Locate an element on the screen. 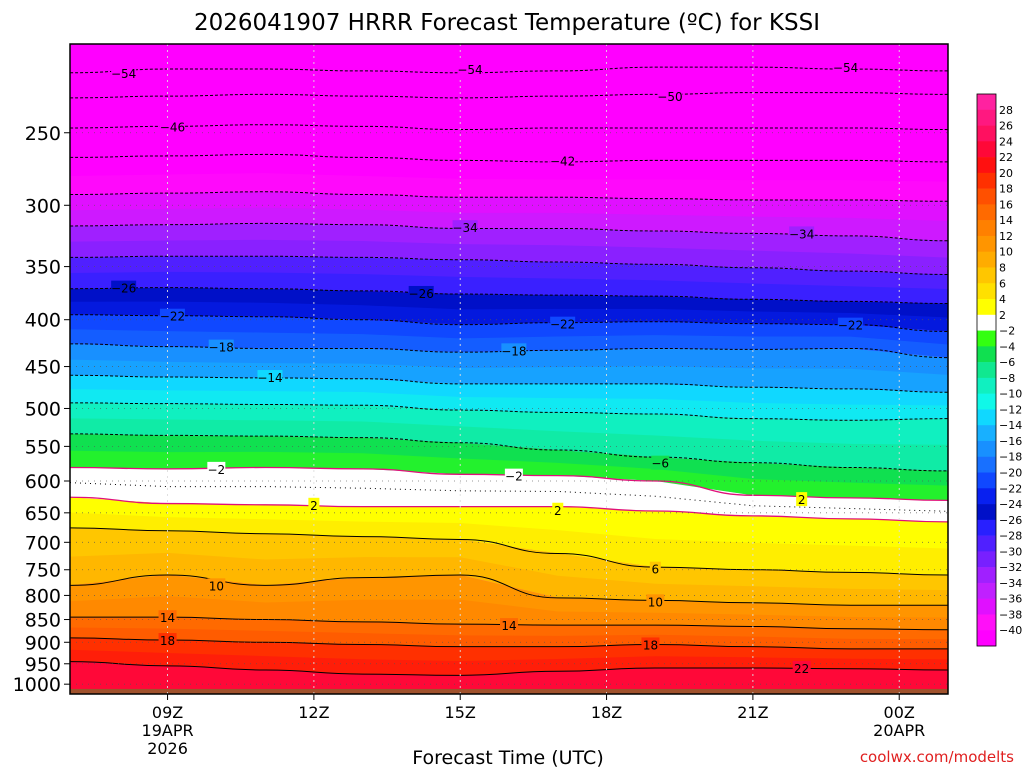  time-tick-label: 00Z is located at coordinates (899, 712).